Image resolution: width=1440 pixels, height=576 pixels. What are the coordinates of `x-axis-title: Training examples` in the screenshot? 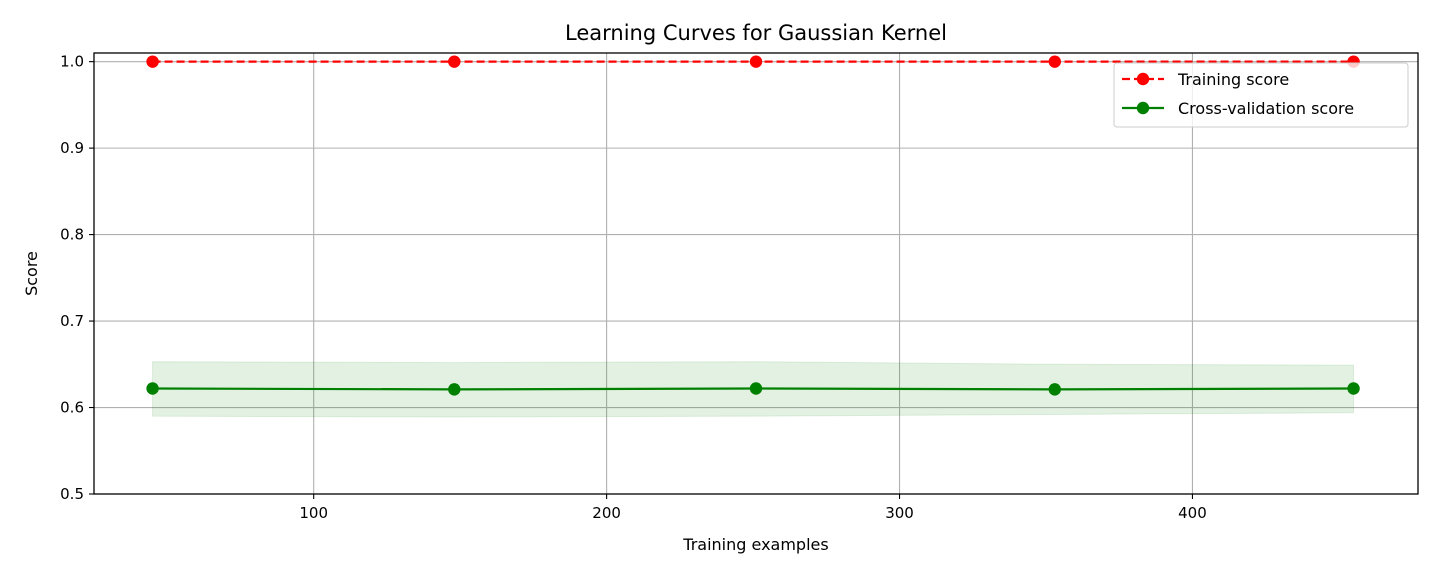 It's located at (755, 544).